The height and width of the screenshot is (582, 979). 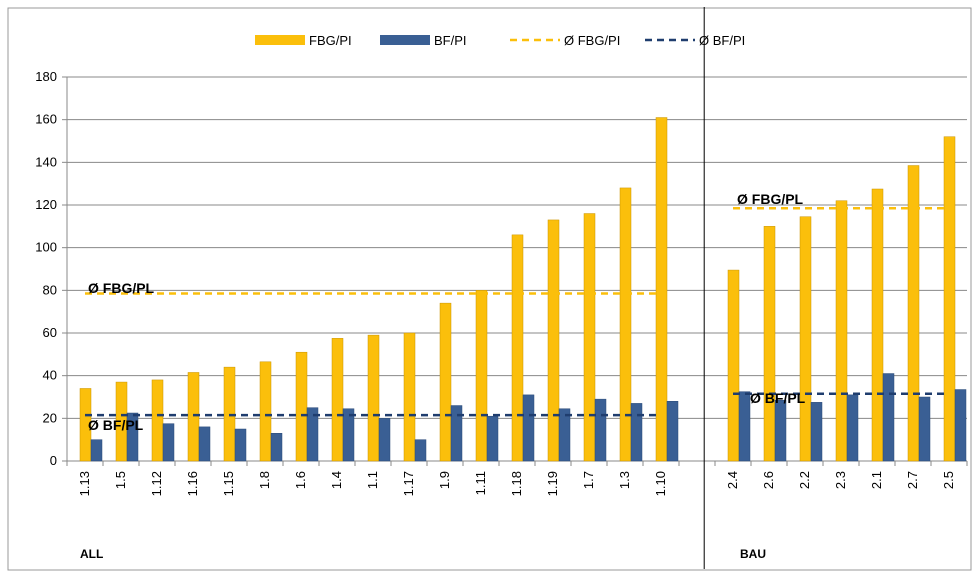 What do you see at coordinates (912, 480) in the screenshot?
I see `x-tick-label: 2.7` at bounding box center [912, 480].